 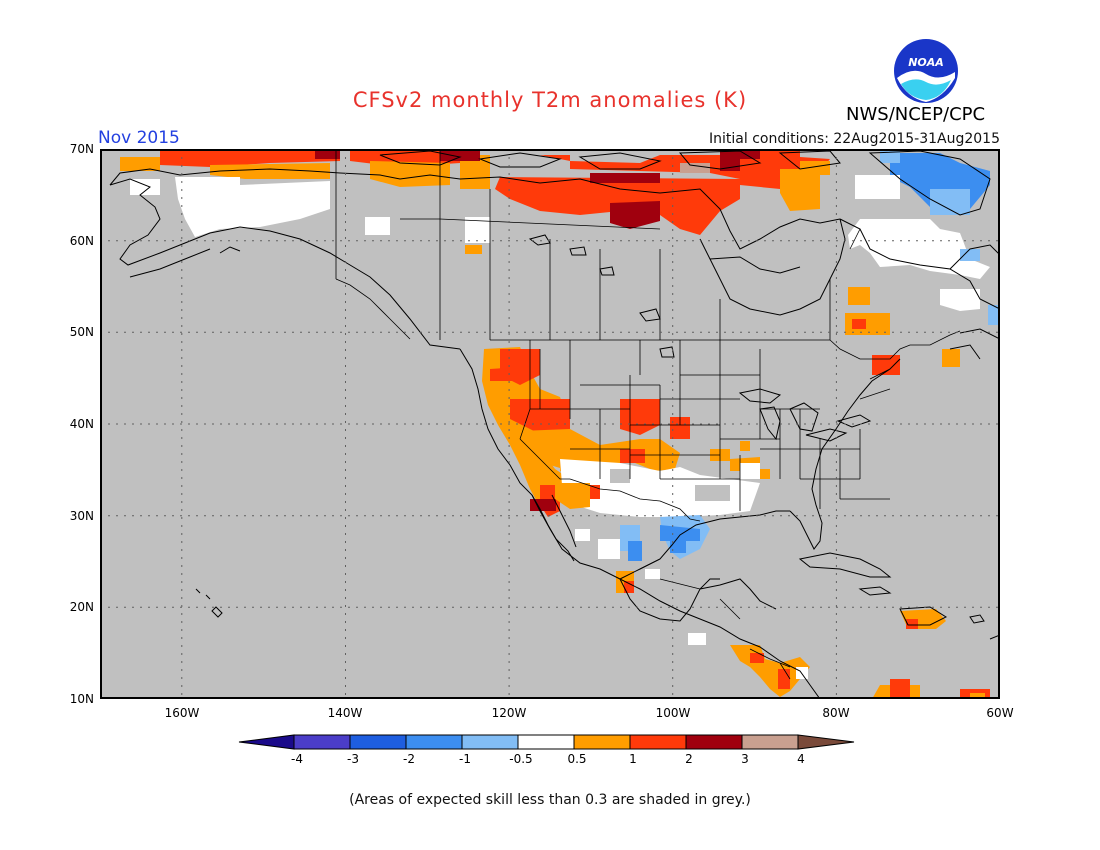 I want to click on colorbar-tick-label: -2, so click(x=409, y=759).